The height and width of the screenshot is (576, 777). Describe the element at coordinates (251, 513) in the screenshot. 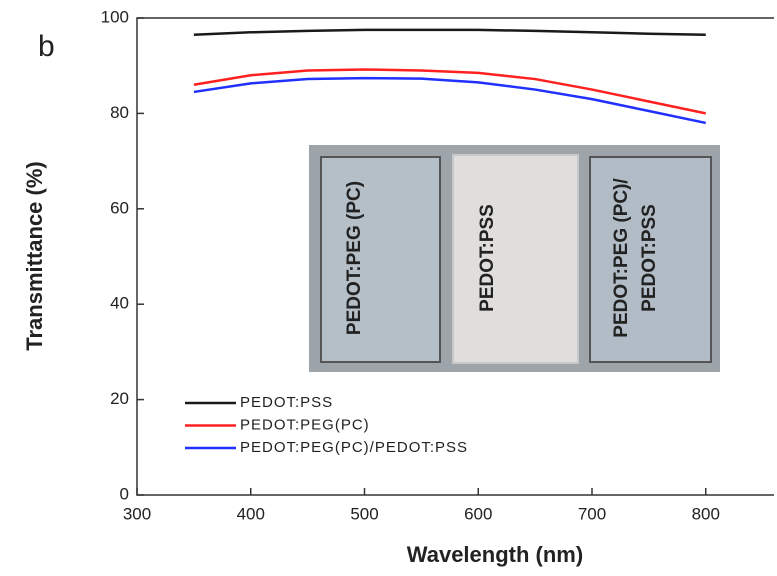

I see `x-tick-label: 400` at that location.